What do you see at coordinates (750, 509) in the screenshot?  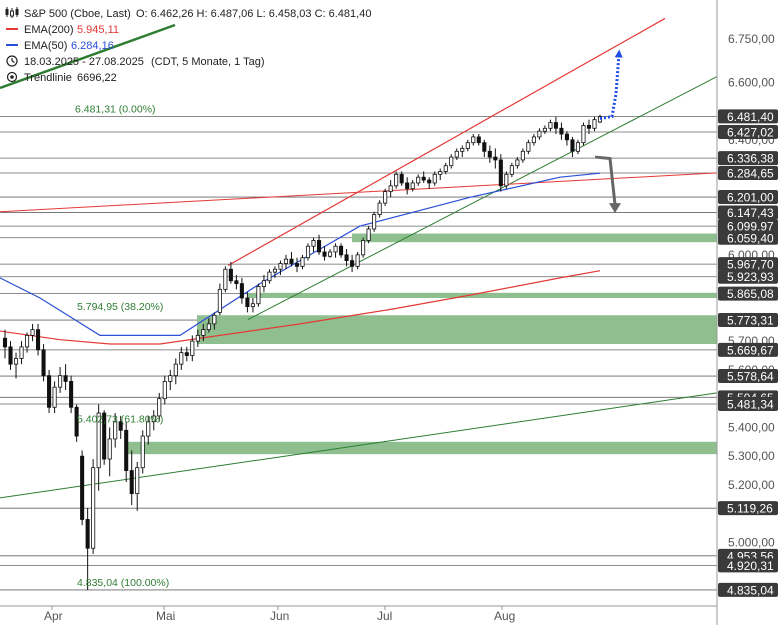 I see `price-level-badge-label: 5.119,26` at bounding box center [750, 509].